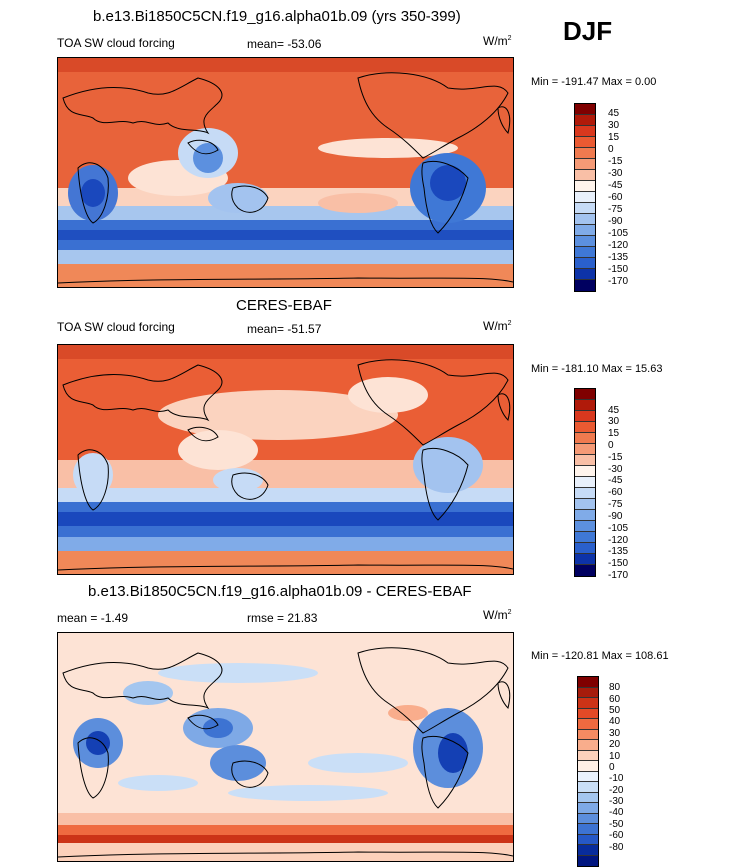 This screenshot has width=733, height=867. Describe the element at coordinates (93, 618) in the screenshot. I see `diff-mean-label: mean = -1.49` at that location.